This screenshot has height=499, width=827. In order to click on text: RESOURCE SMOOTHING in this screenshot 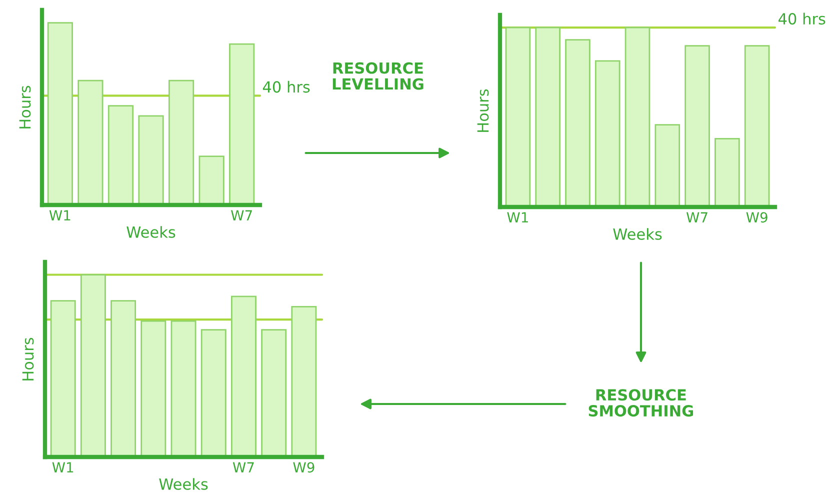, I will do `click(640, 403)`.